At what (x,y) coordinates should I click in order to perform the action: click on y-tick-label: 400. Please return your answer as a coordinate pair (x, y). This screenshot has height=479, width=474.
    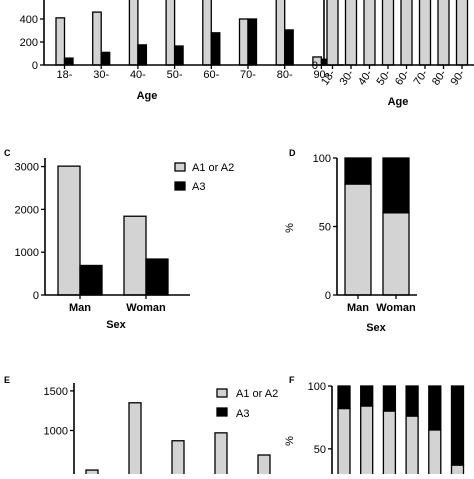
    Looking at the image, I should click on (29, 20).